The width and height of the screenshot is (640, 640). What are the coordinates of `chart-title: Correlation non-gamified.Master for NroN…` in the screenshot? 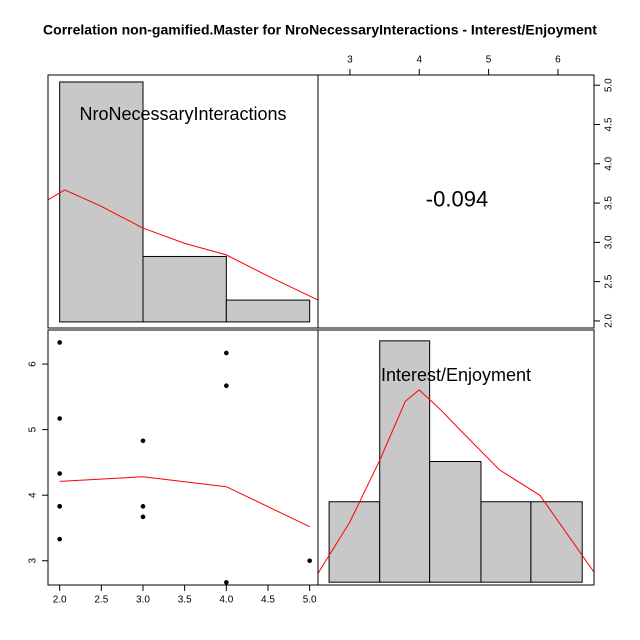 It's located at (320, 30).